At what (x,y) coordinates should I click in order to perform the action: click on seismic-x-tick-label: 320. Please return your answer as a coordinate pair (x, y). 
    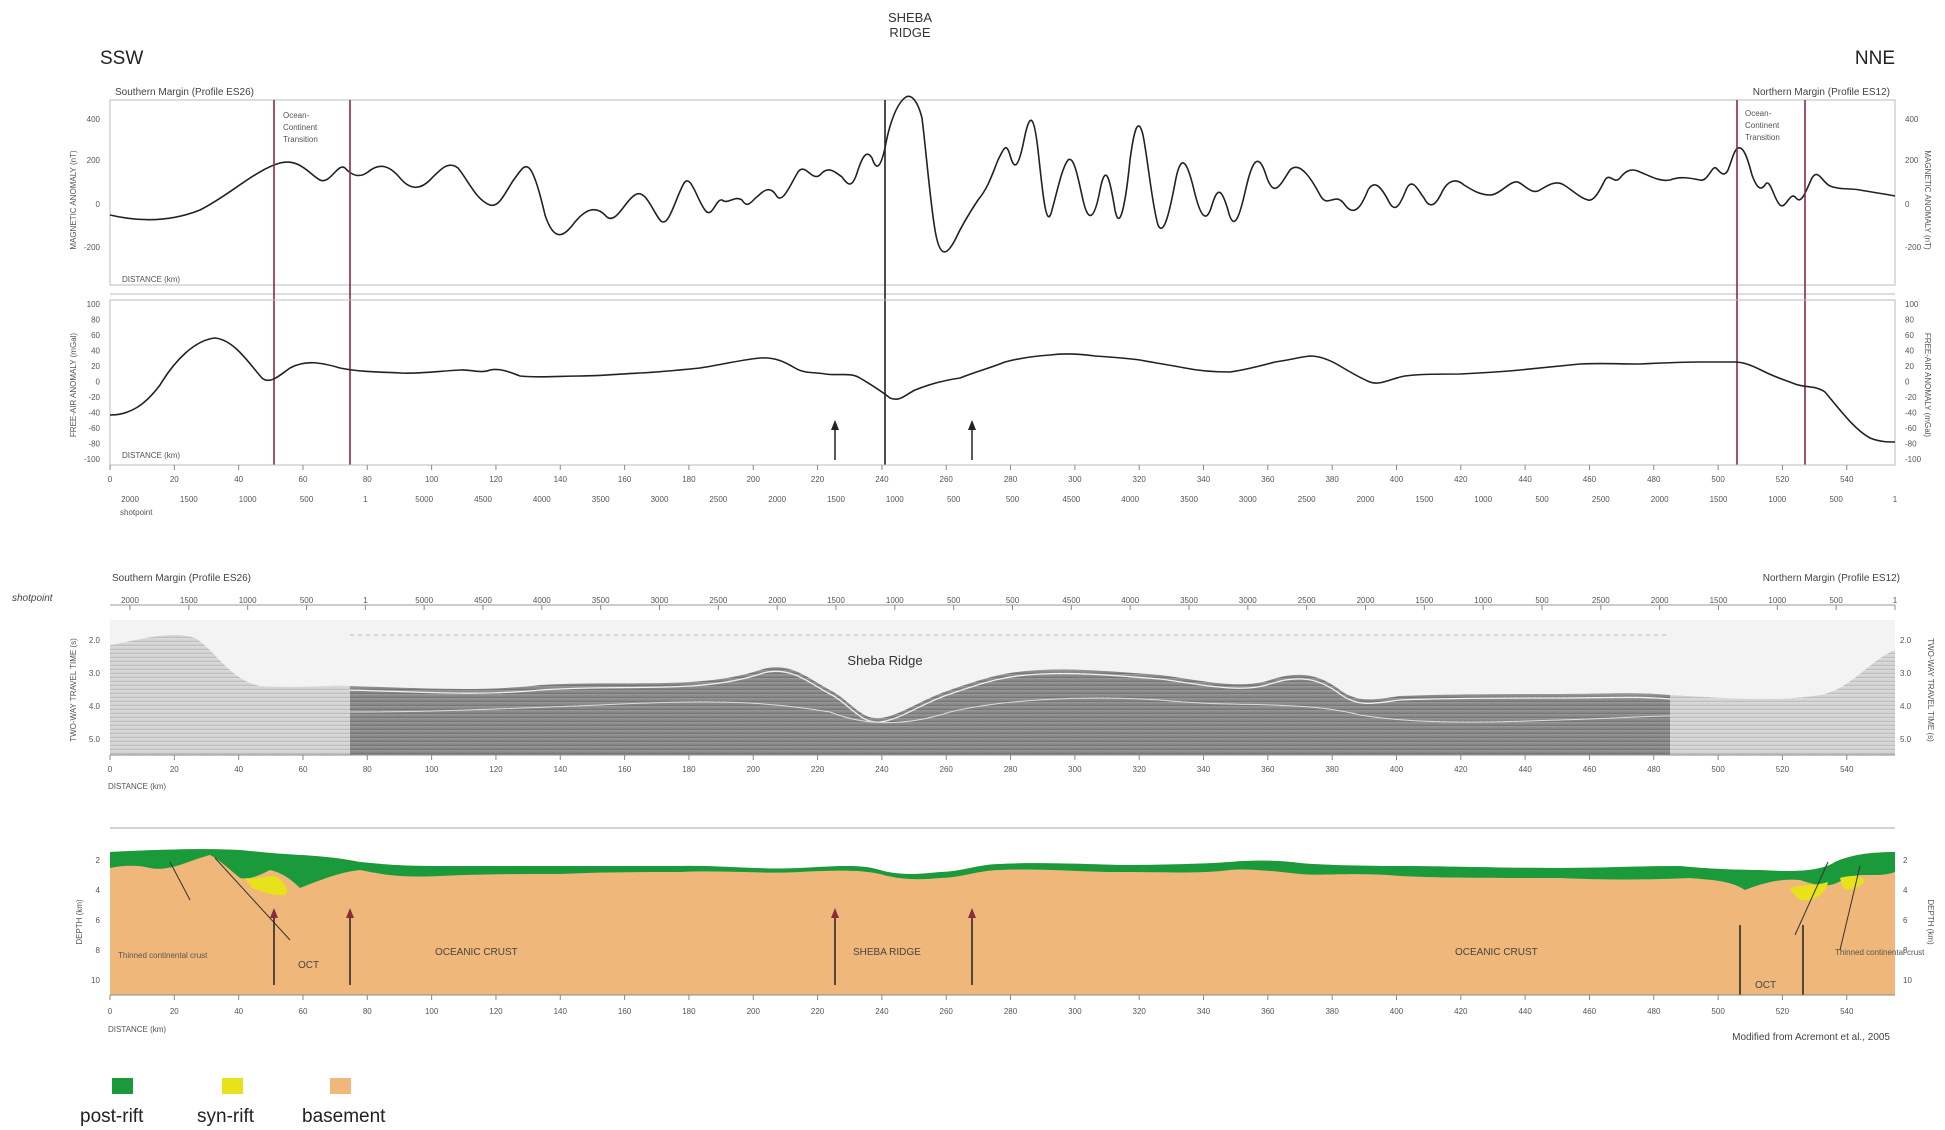
    Looking at the image, I should click on (1140, 769).